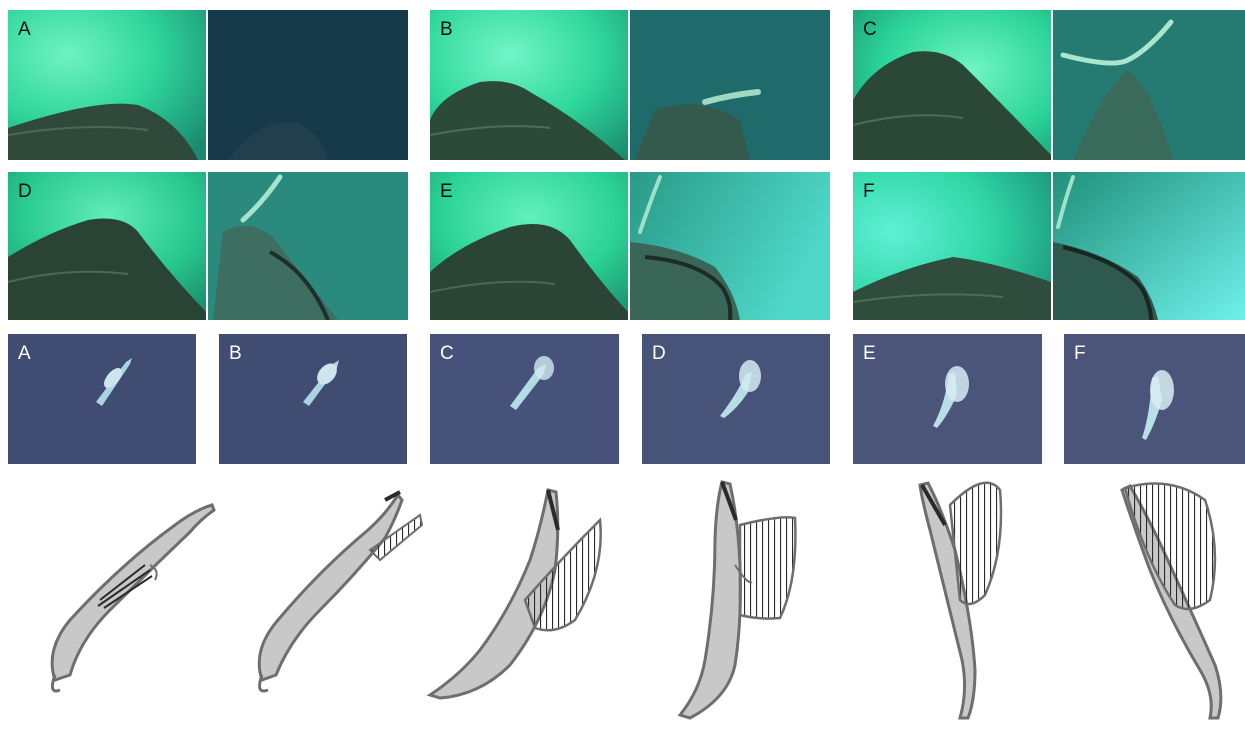 Image resolution: width=1245 pixels, height=730 pixels. What do you see at coordinates (102, 399) in the screenshot?
I see `drone-panel-a: A` at bounding box center [102, 399].